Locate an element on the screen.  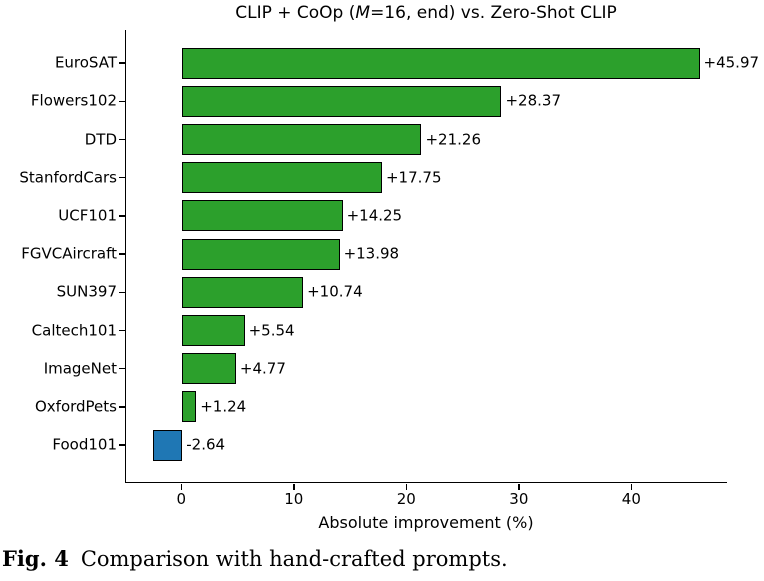
bar-value-label: -2.64 is located at coordinates (206, 444).